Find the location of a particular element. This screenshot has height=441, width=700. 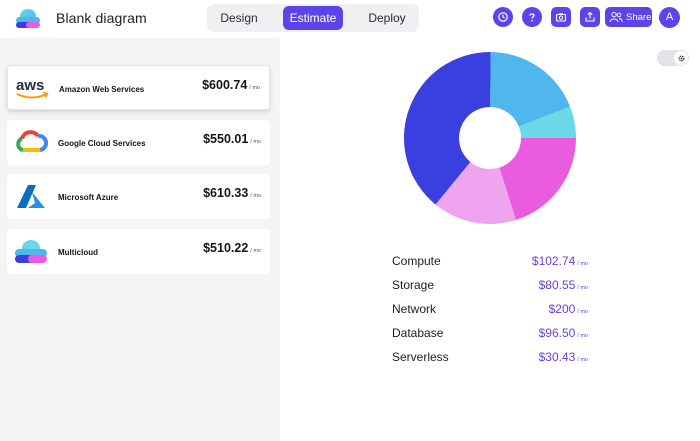

app-logo-icon is located at coordinates (28, 18).